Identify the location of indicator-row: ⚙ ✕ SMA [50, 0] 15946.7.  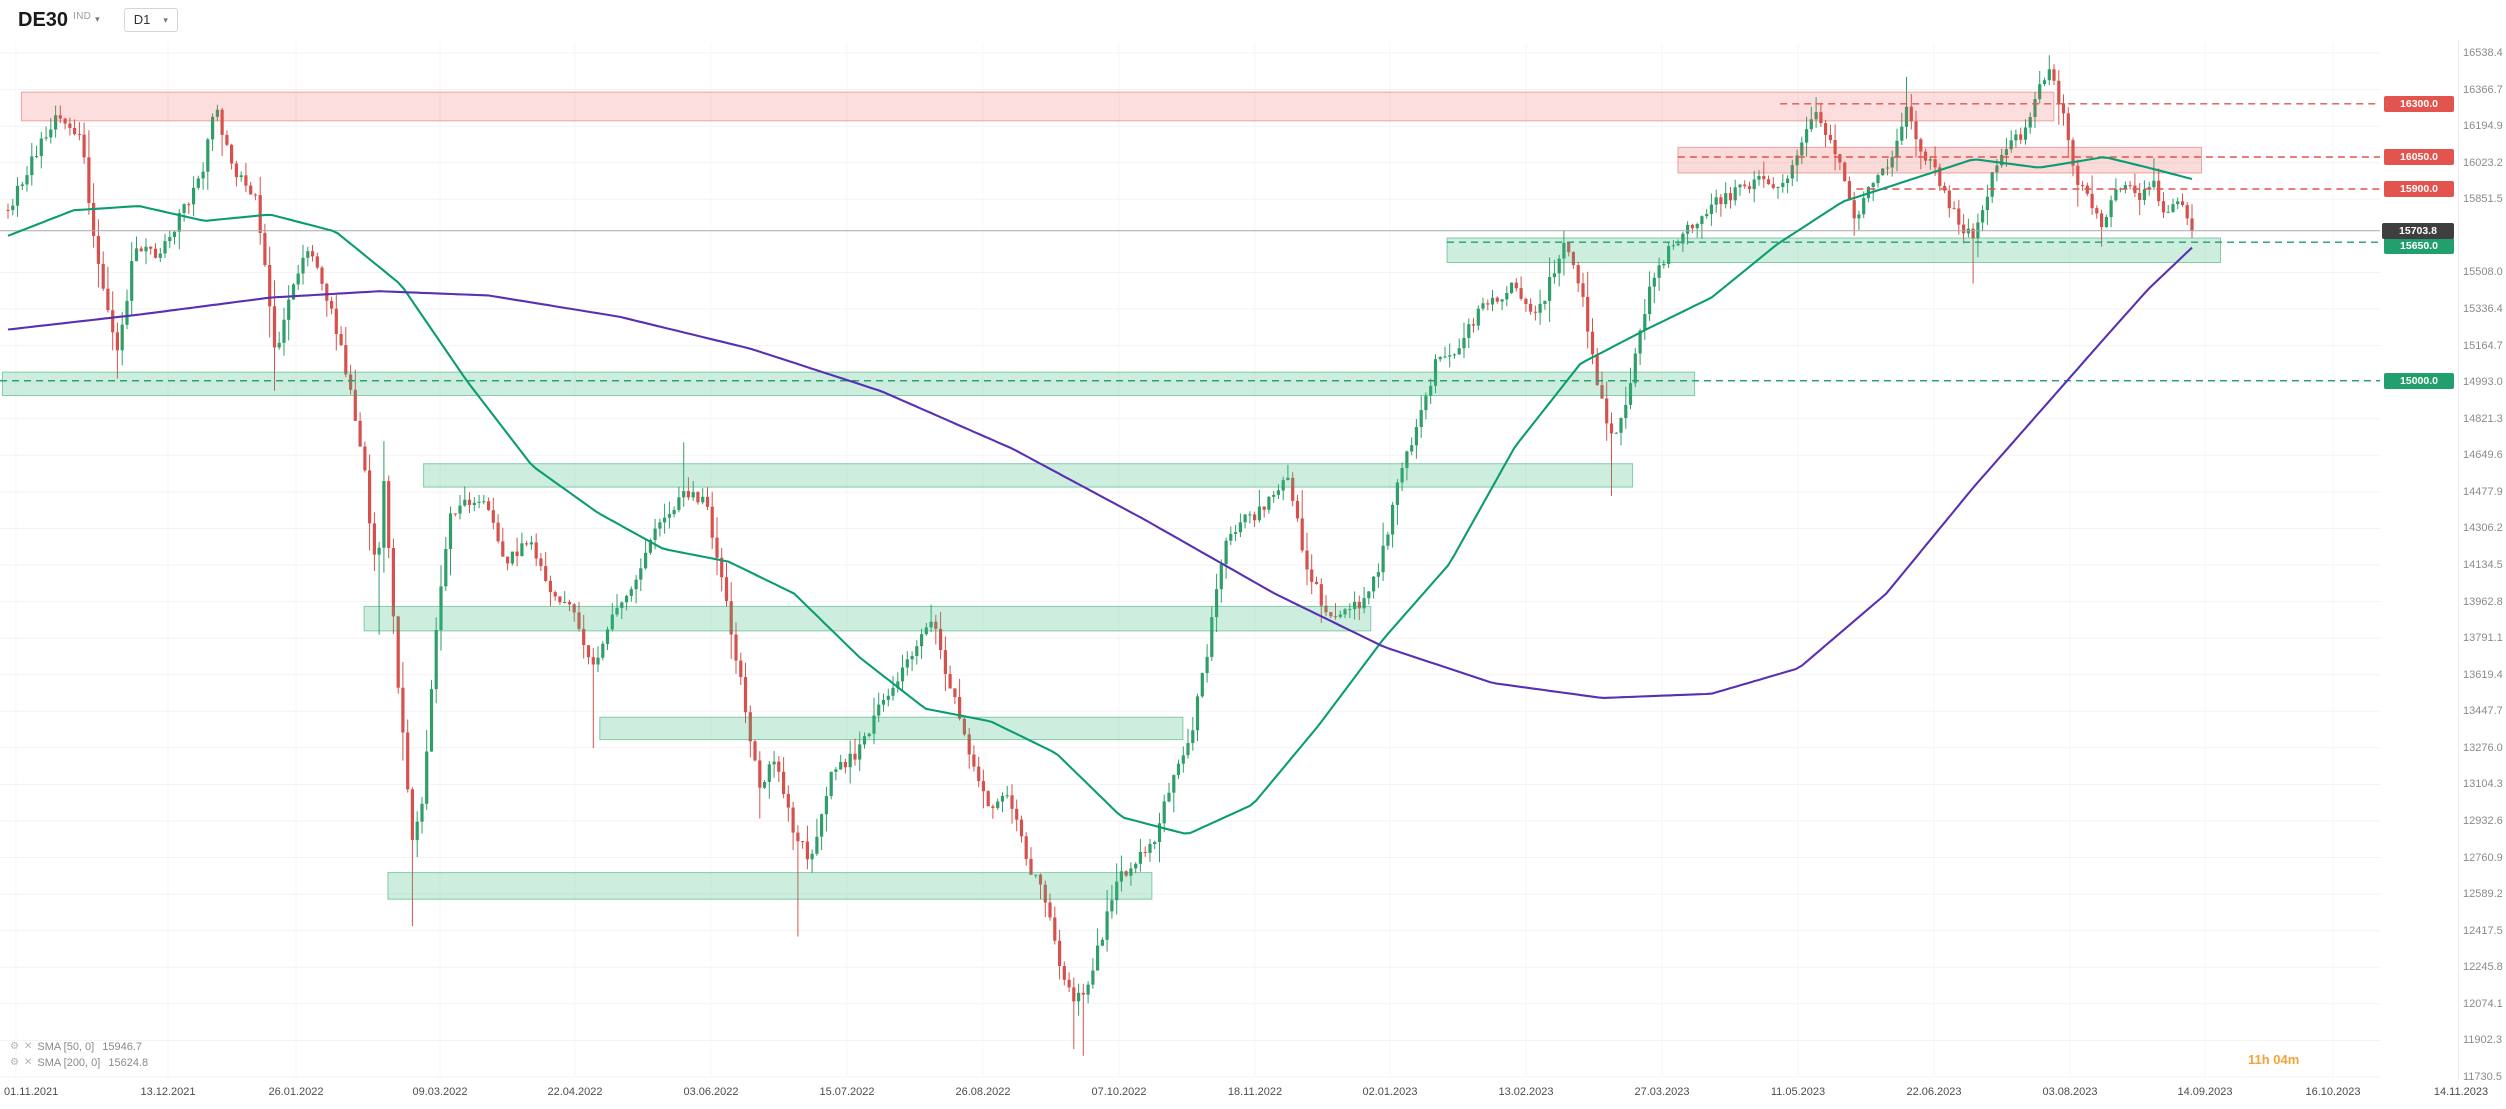
(79, 1046).